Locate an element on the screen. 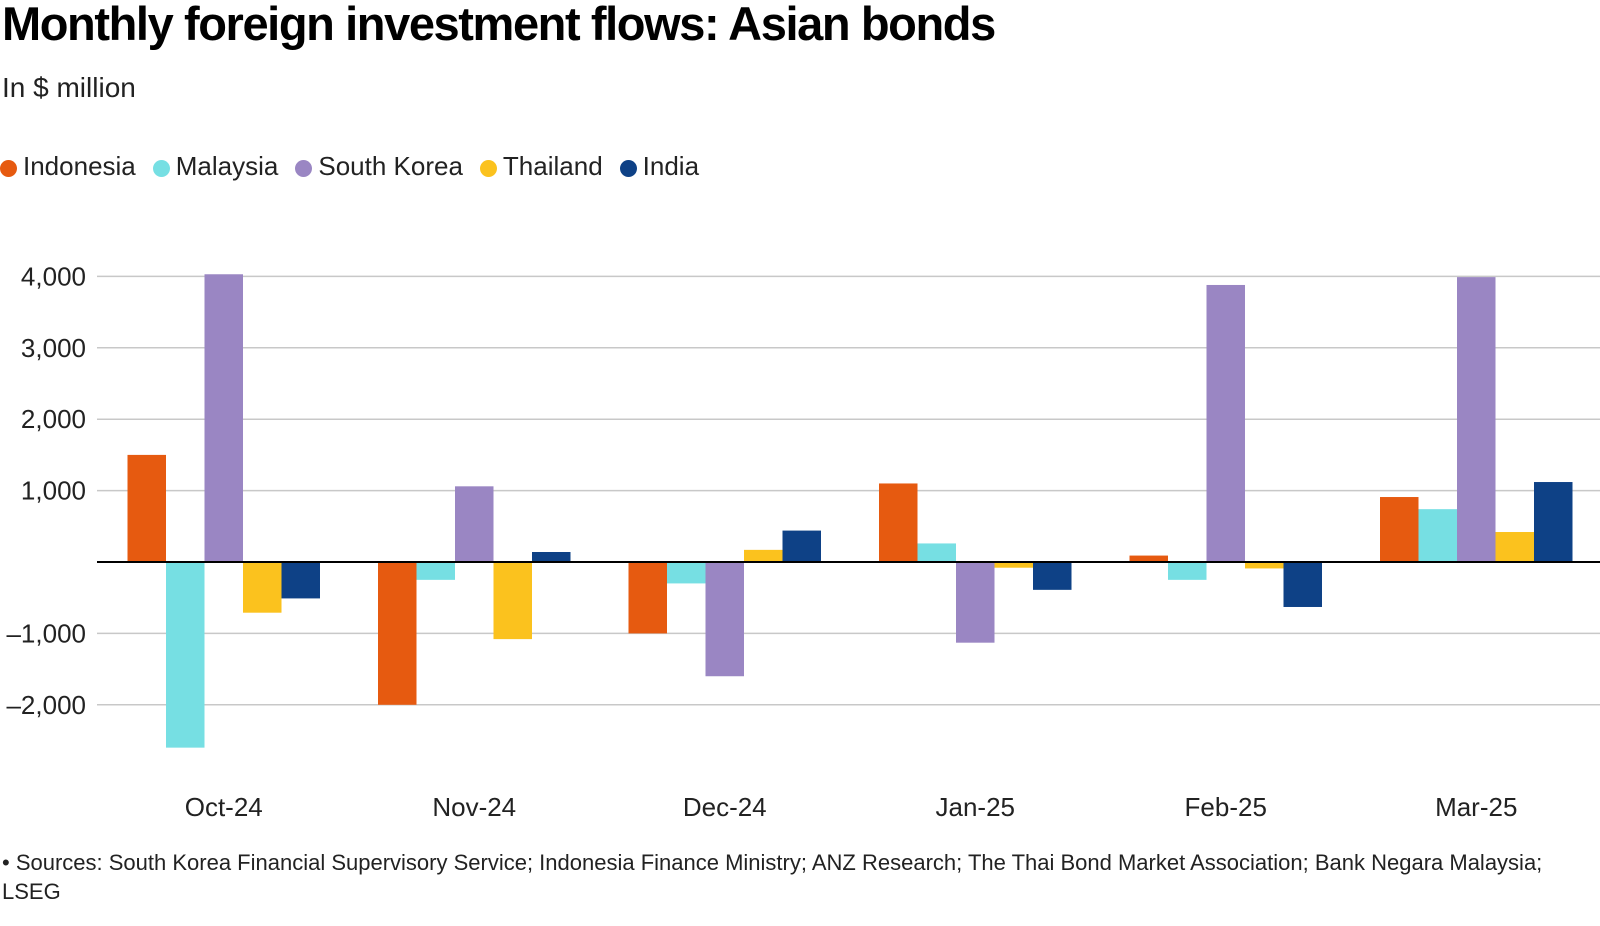 Image resolution: width=1600 pixels, height=926 pixels. chart-subtitle: In $ million is located at coordinates (69, 87).